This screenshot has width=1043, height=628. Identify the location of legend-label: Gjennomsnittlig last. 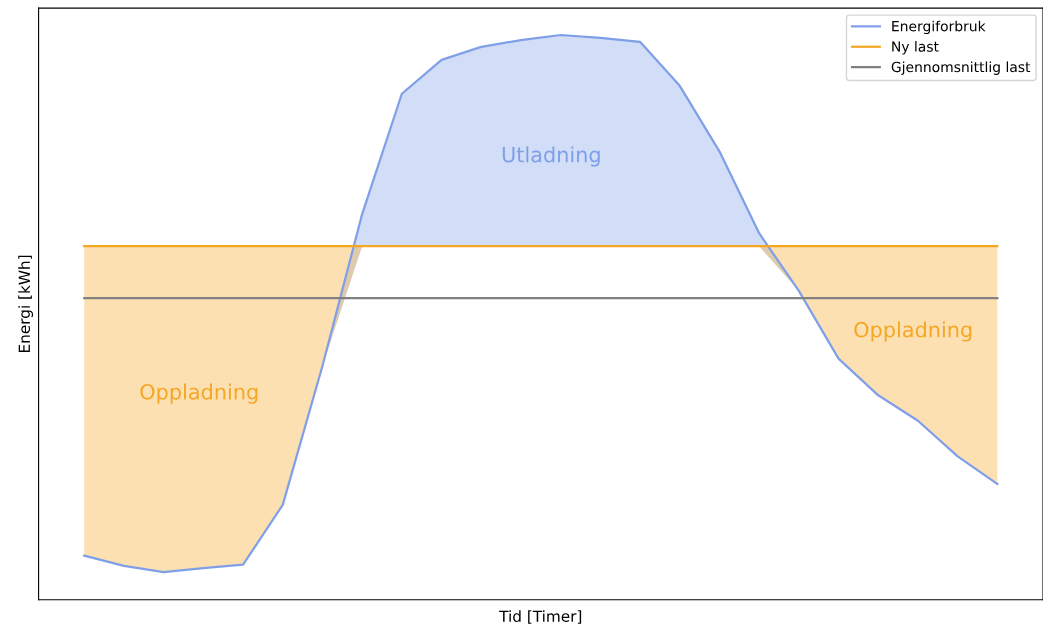
(961, 68).